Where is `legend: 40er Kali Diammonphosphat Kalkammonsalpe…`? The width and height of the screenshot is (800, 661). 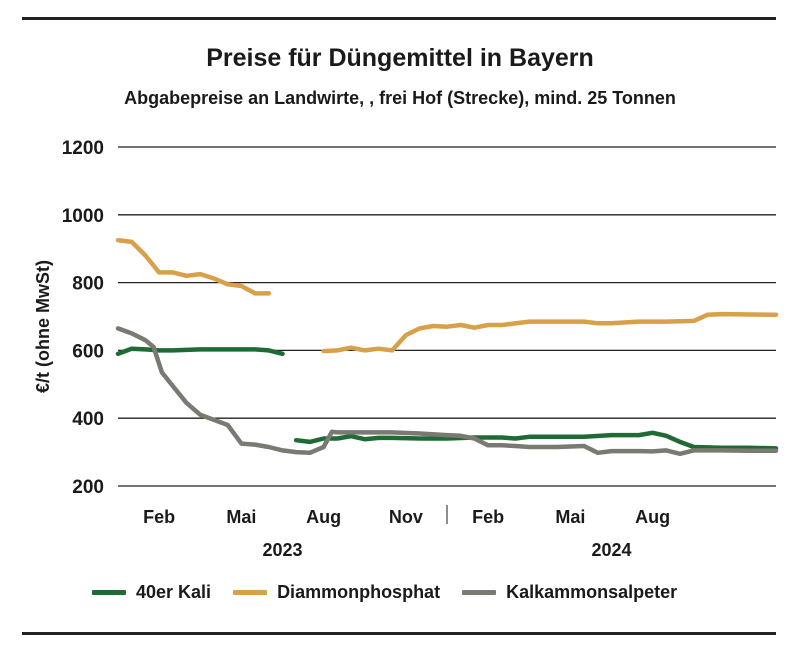
legend: 40er Kali Diammonphosphat Kalkammonsalpe… is located at coordinates (395, 592).